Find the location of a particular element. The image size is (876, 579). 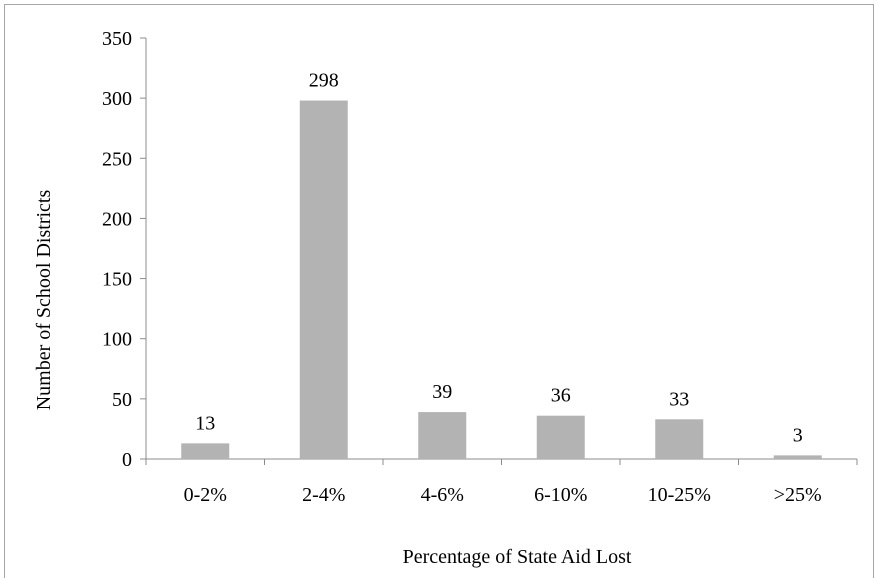

x-axis: 0-2% 2-4% 4-6% 6-10% 10-25% >25% is located at coordinates (501, 482).